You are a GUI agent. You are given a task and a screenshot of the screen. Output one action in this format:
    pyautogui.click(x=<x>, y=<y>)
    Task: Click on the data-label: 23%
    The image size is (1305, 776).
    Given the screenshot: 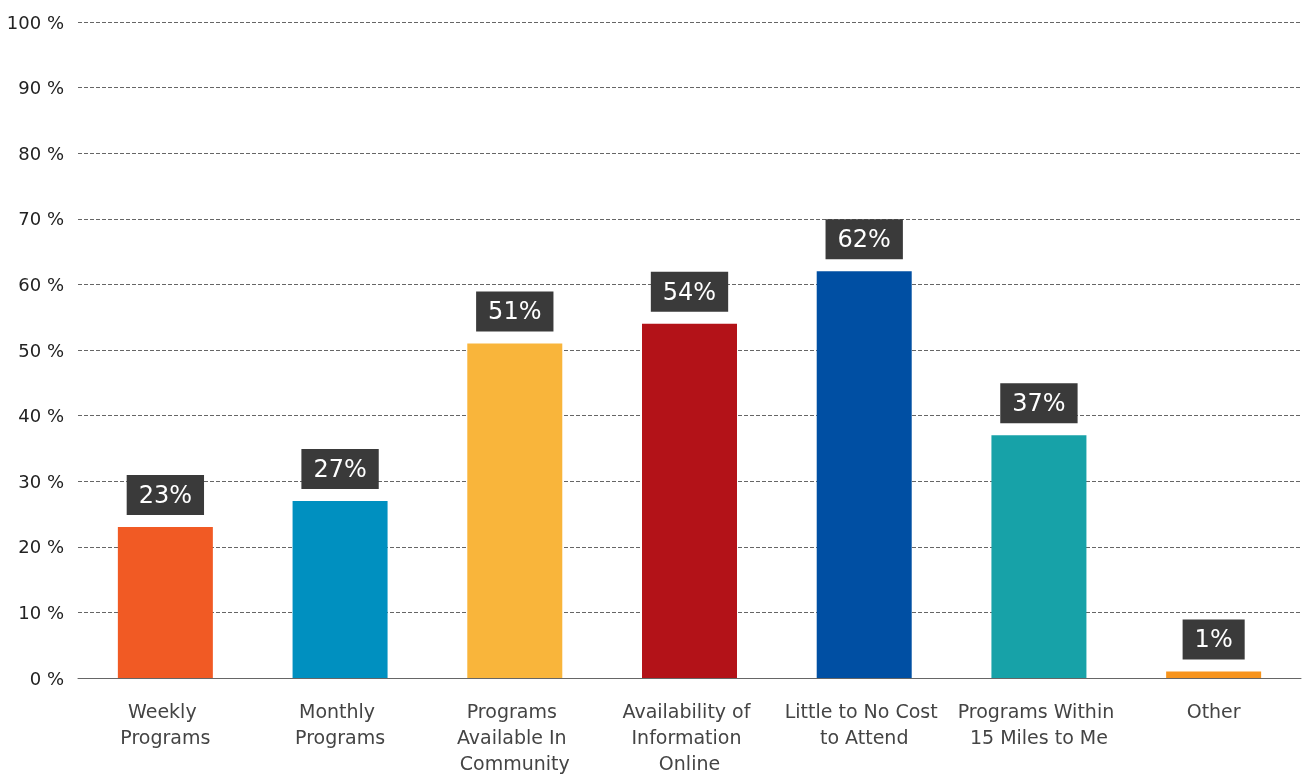 What is the action you would take?
    pyautogui.click(x=165, y=495)
    